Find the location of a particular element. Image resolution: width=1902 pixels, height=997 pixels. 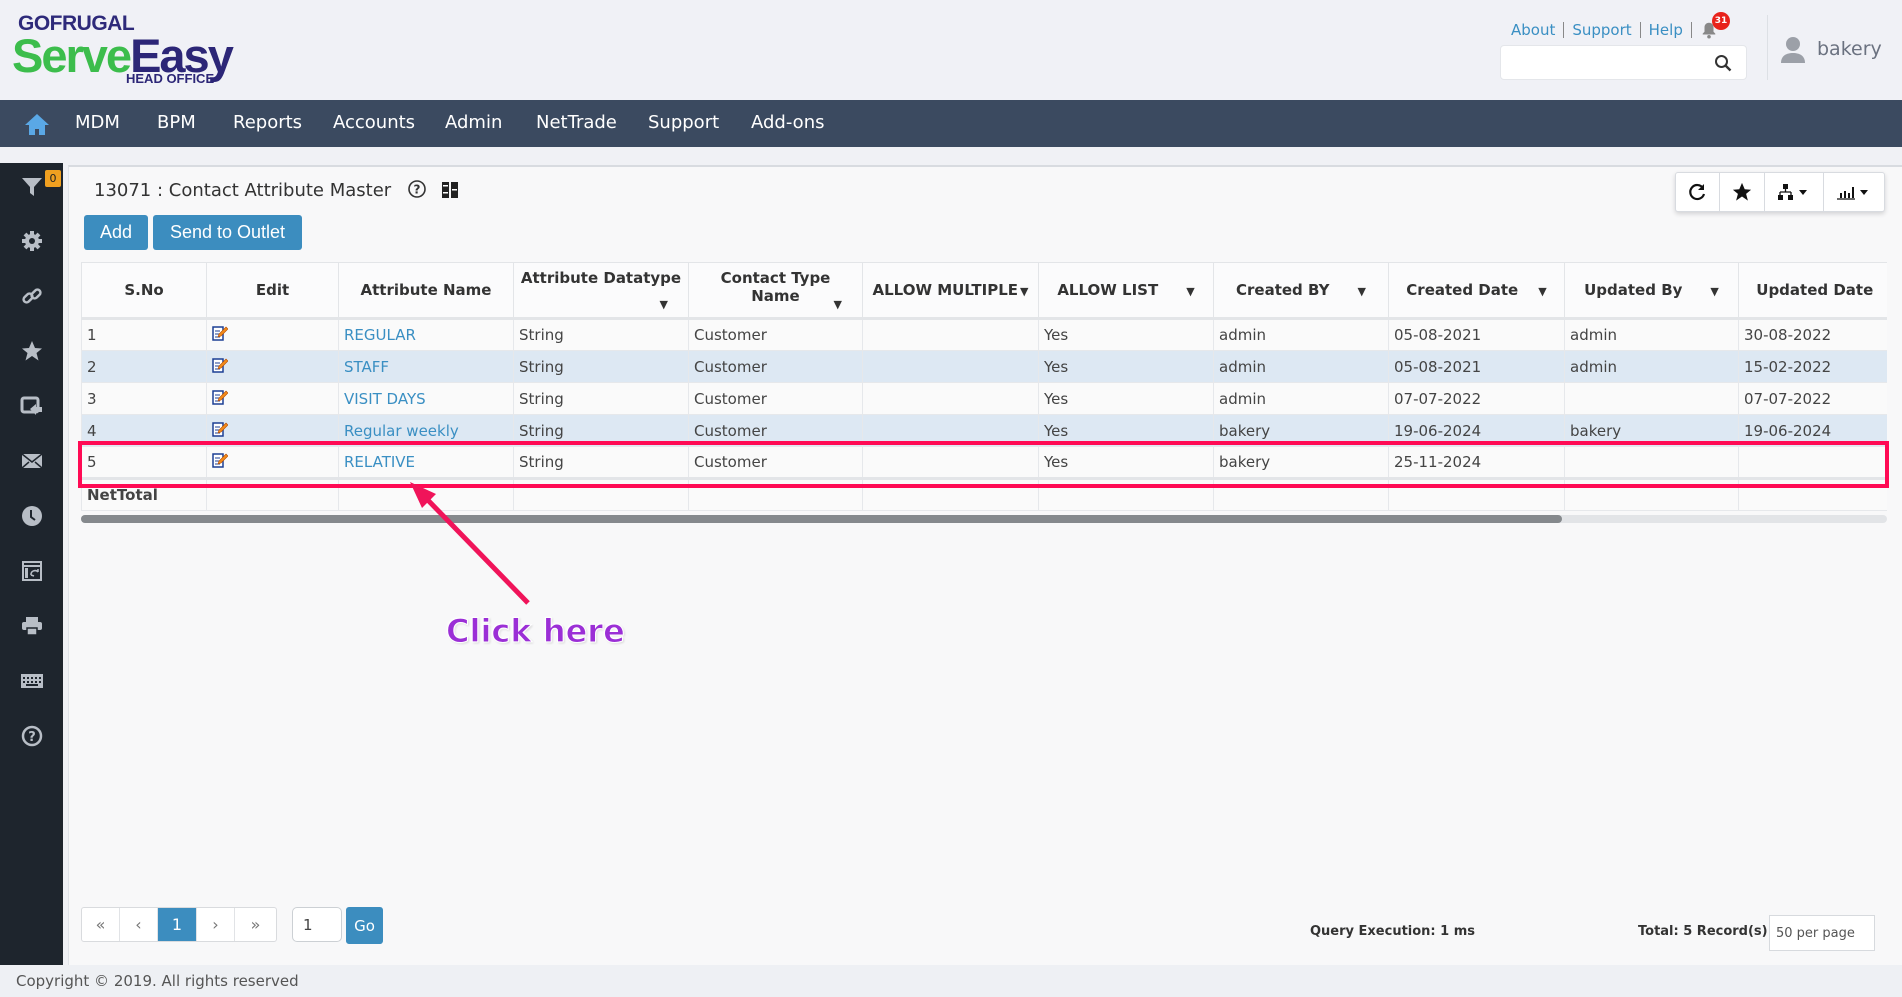

cell-created-by: bakery is located at coordinates (1301, 462).